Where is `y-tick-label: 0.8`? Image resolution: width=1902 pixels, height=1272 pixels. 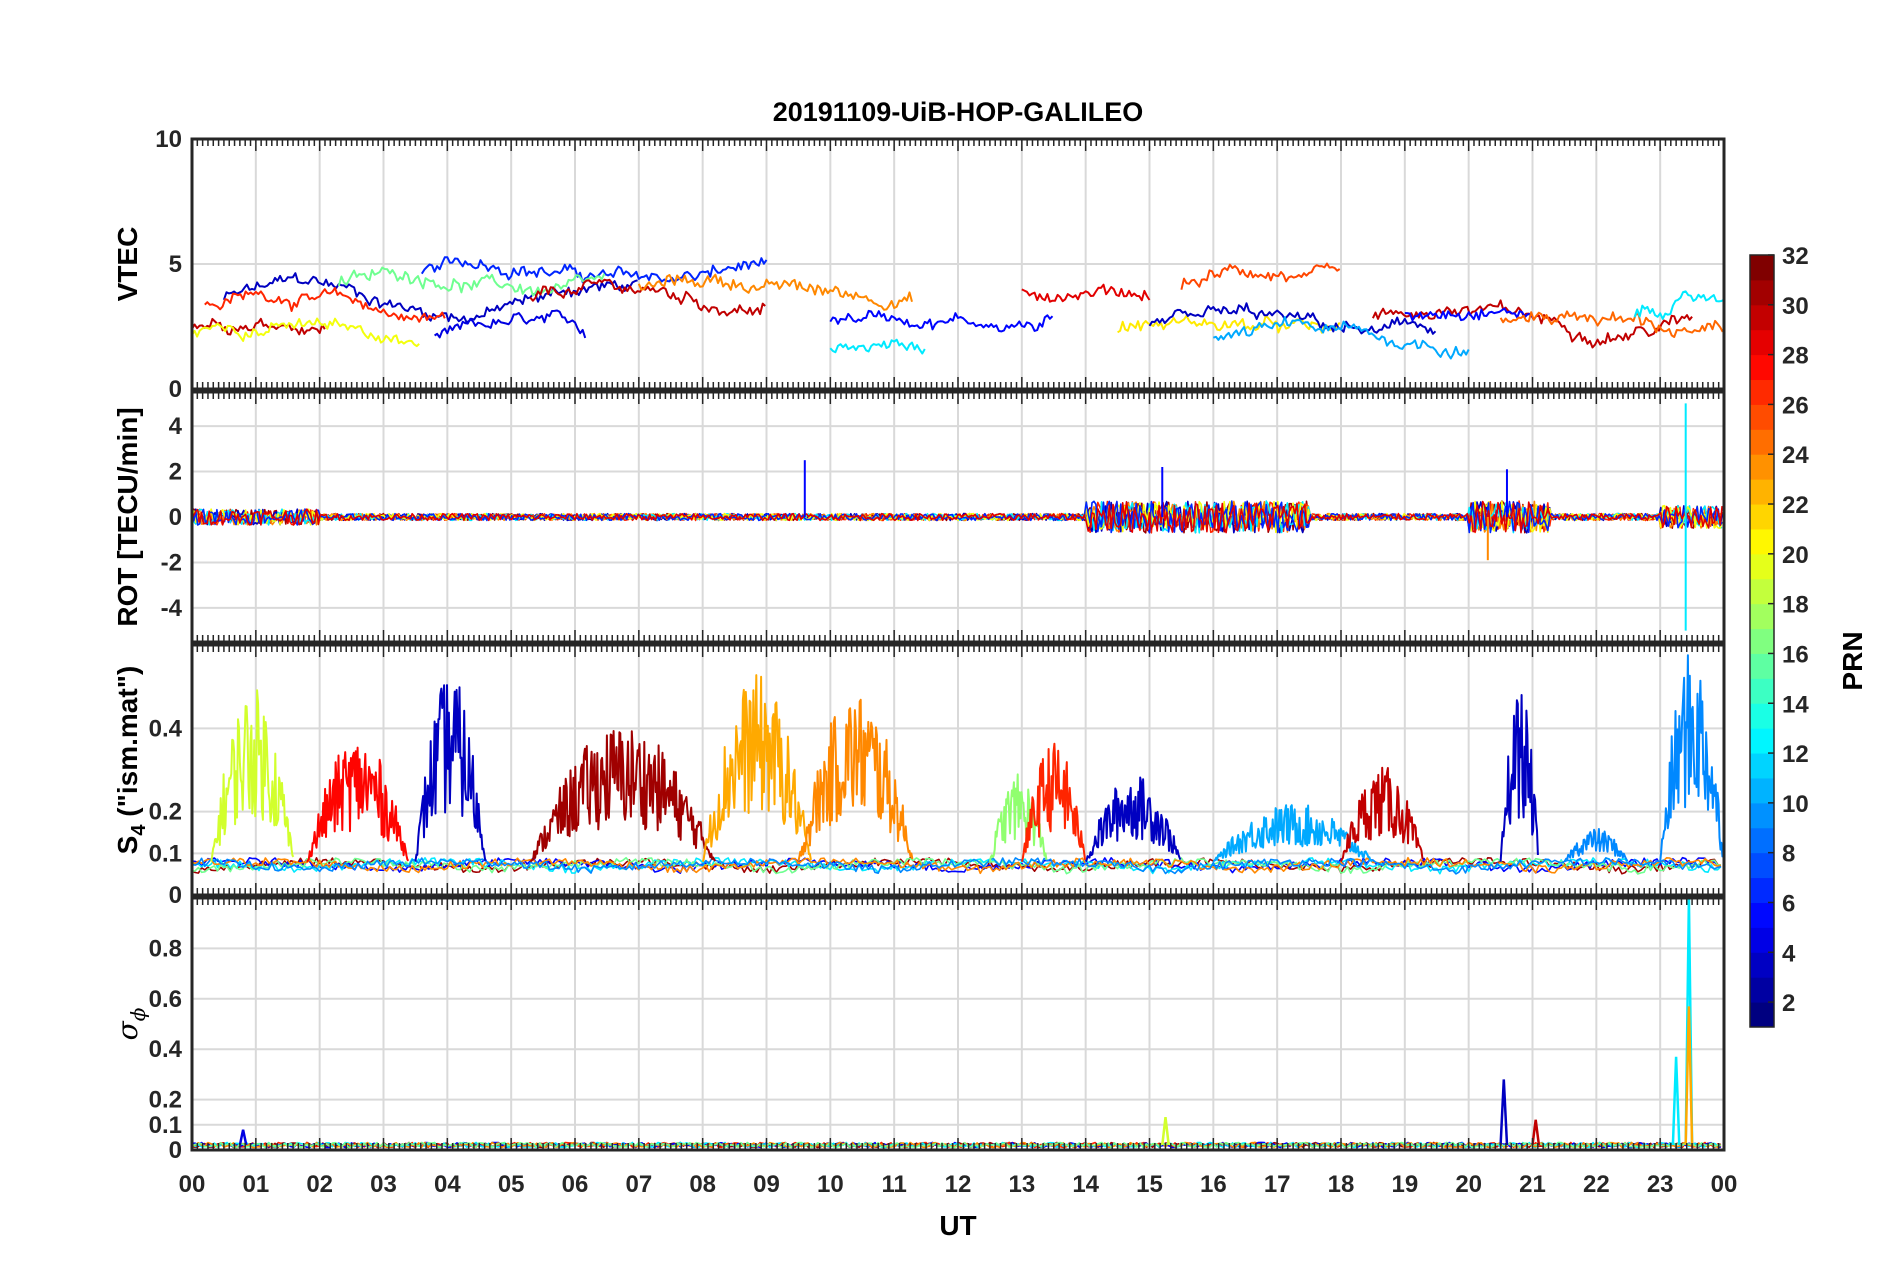 y-tick-label: 0.8 is located at coordinates (165, 948).